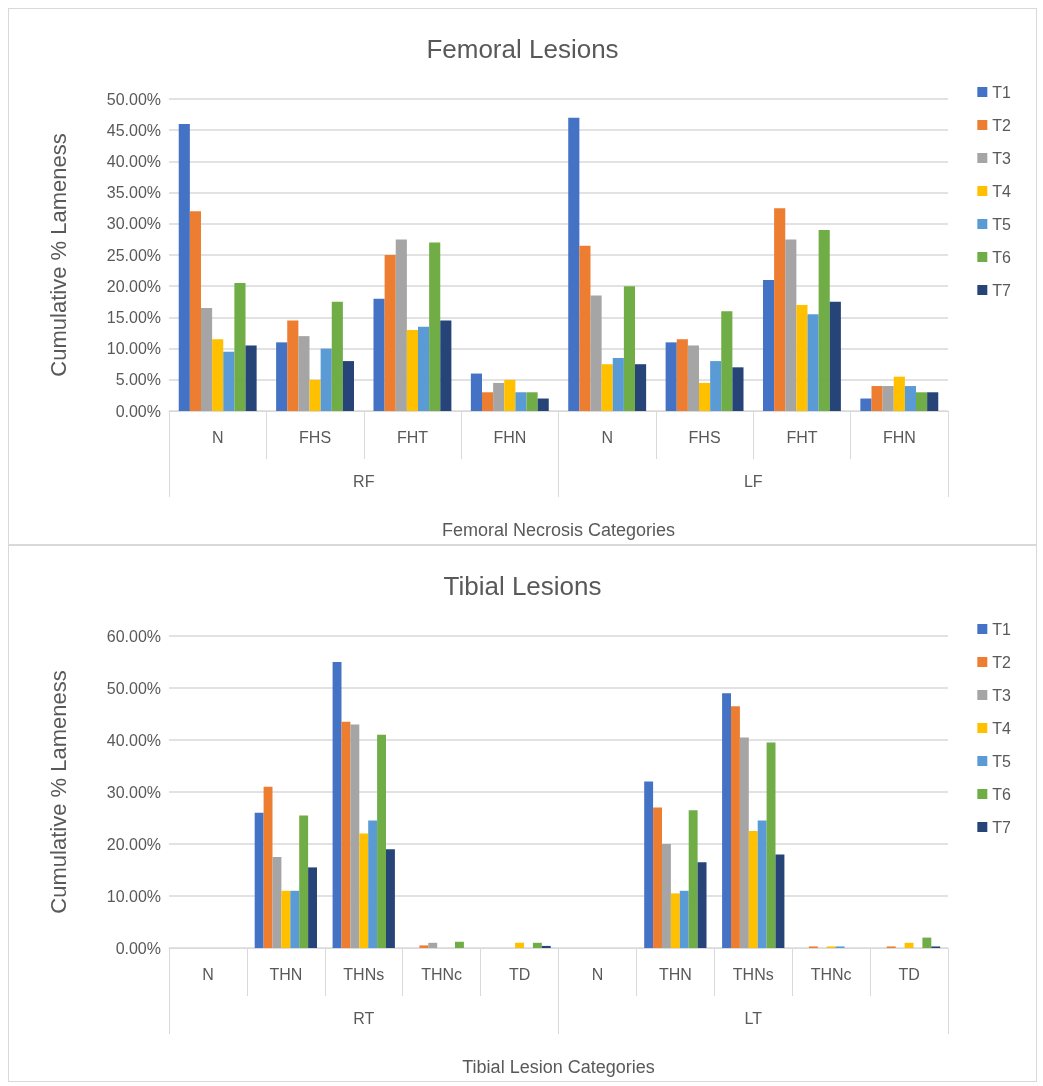 Image resolution: width=1043 pixels, height=1086 pixels. I want to click on y-tick-label: 25.00%, so click(133, 255).